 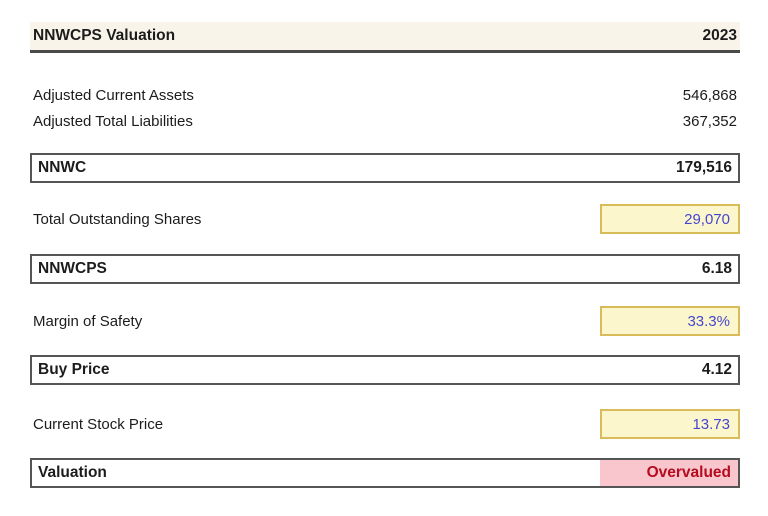 I want to click on valuation-status-badge: Overvalued, so click(x=669, y=473).